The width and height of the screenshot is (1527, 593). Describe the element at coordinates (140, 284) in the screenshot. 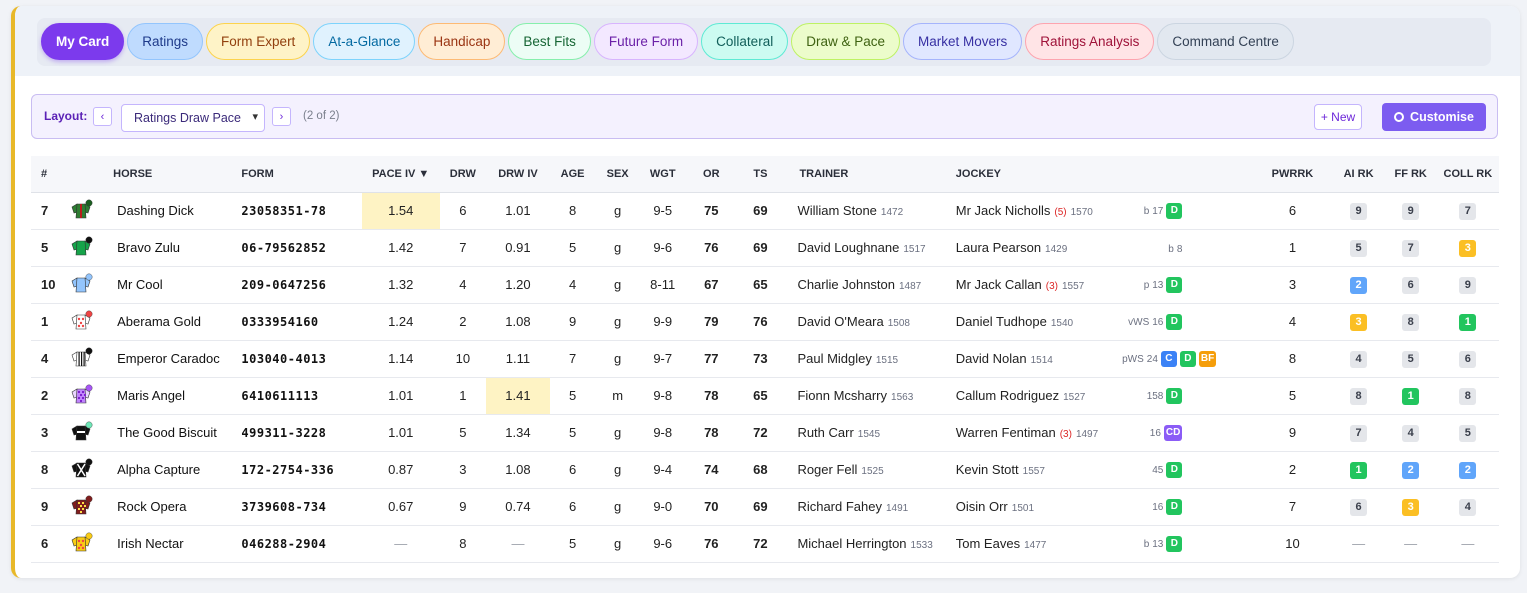

I see `horse-name: Mr Cool` at that location.